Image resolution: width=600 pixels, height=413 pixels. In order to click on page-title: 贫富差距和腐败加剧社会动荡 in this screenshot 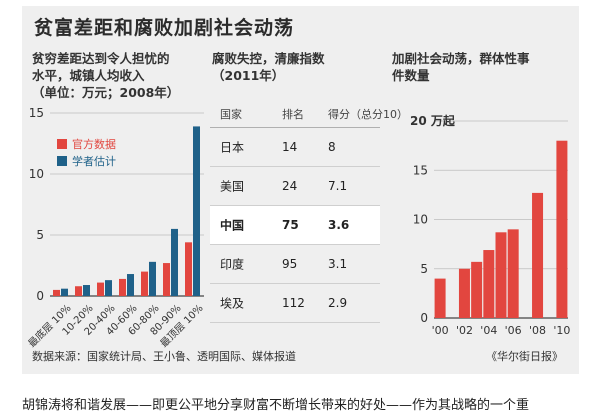, I will do `click(164, 28)`.